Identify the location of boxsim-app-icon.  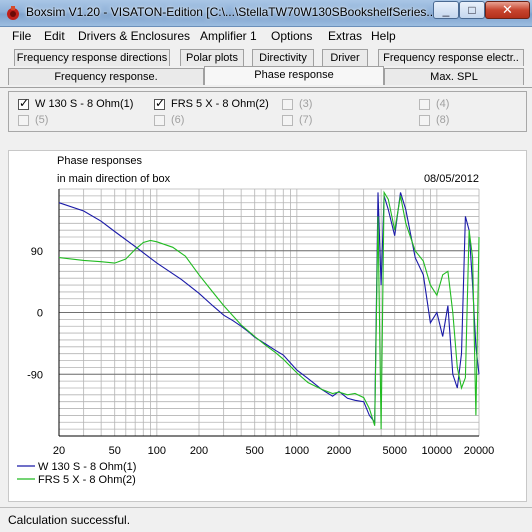
(13, 13).